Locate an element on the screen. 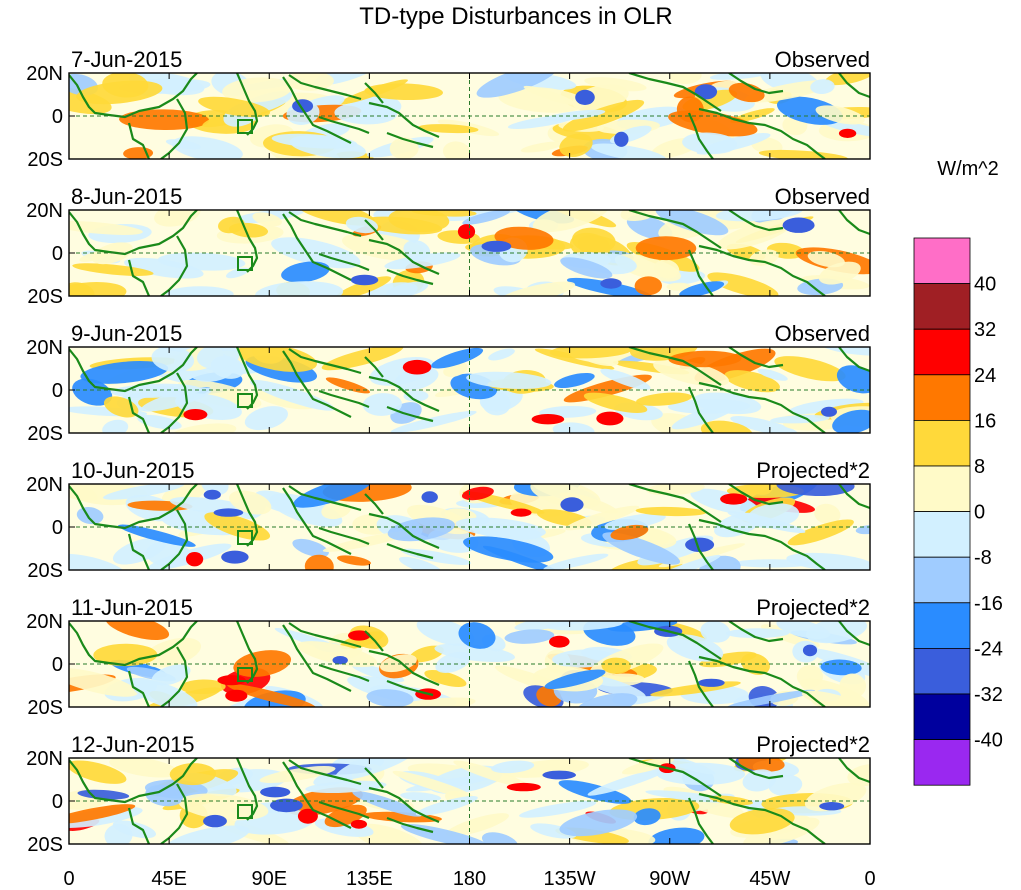 This screenshot has width=1021, height=890. map-panel: 8-Jun-2015 Observed 20N 0 20S is located at coordinates (448, 246).